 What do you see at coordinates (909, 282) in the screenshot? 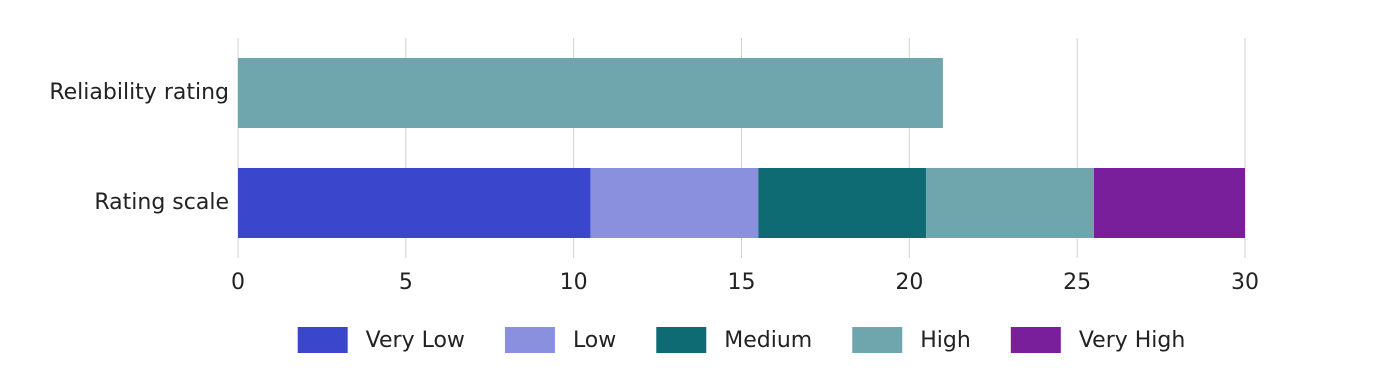
I see `x-tick-label: 20` at bounding box center [909, 282].